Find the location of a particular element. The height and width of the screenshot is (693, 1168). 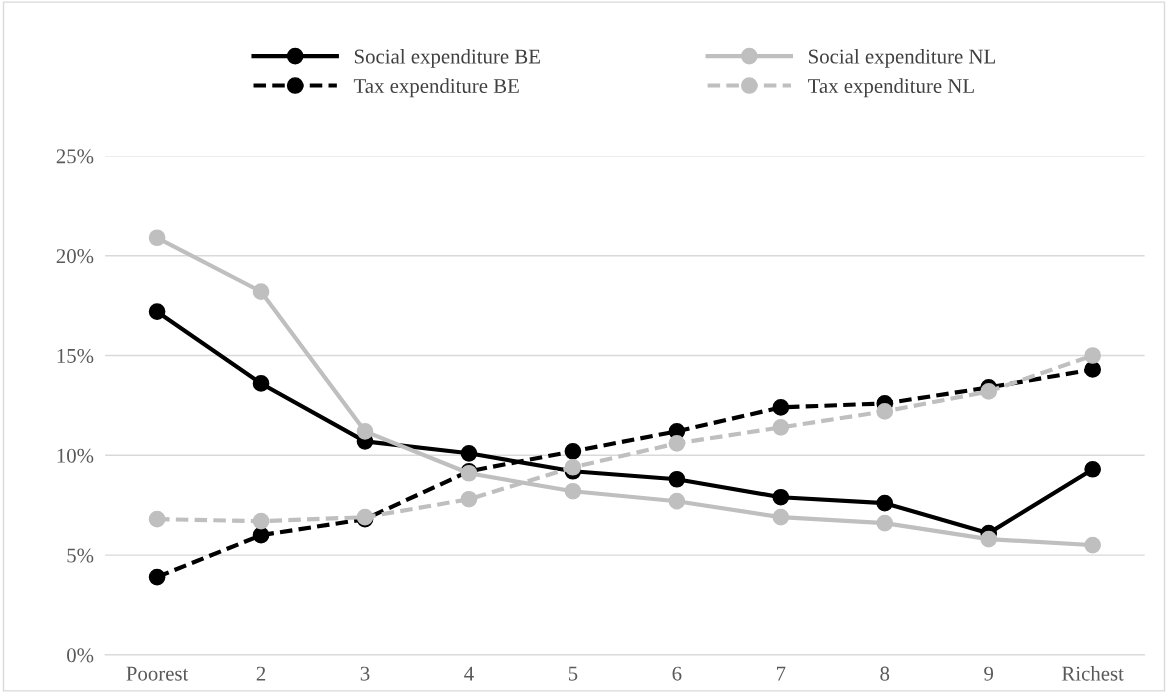

legend-label: Social expenditure NL is located at coordinates (902, 58).